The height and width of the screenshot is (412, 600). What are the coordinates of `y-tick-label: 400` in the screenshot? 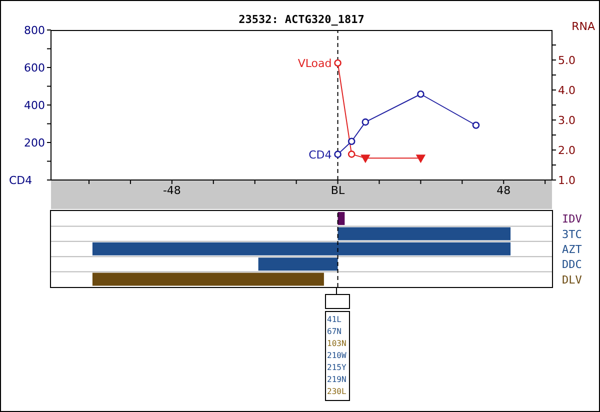 It's located at (34, 105).